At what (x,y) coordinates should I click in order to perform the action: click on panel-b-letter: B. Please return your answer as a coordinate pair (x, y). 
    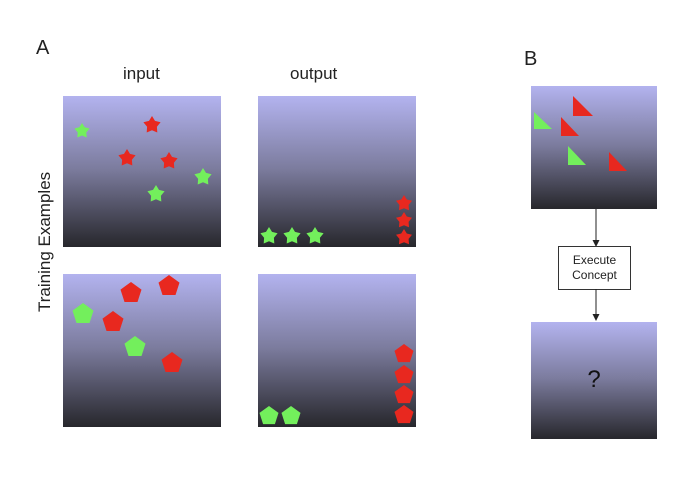
    Looking at the image, I should click on (531, 59).